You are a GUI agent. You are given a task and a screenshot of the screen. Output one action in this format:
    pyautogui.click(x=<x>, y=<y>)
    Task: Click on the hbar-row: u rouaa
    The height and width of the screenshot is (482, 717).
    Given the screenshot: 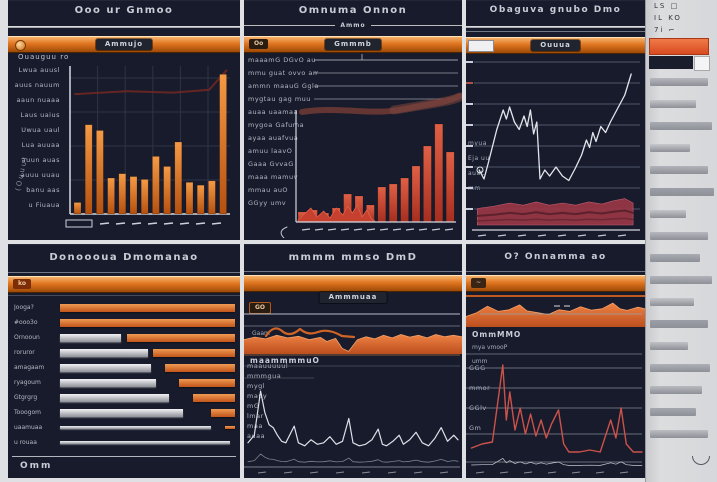 What is the action you would take?
    pyautogui.click(x=124, y=443)
    